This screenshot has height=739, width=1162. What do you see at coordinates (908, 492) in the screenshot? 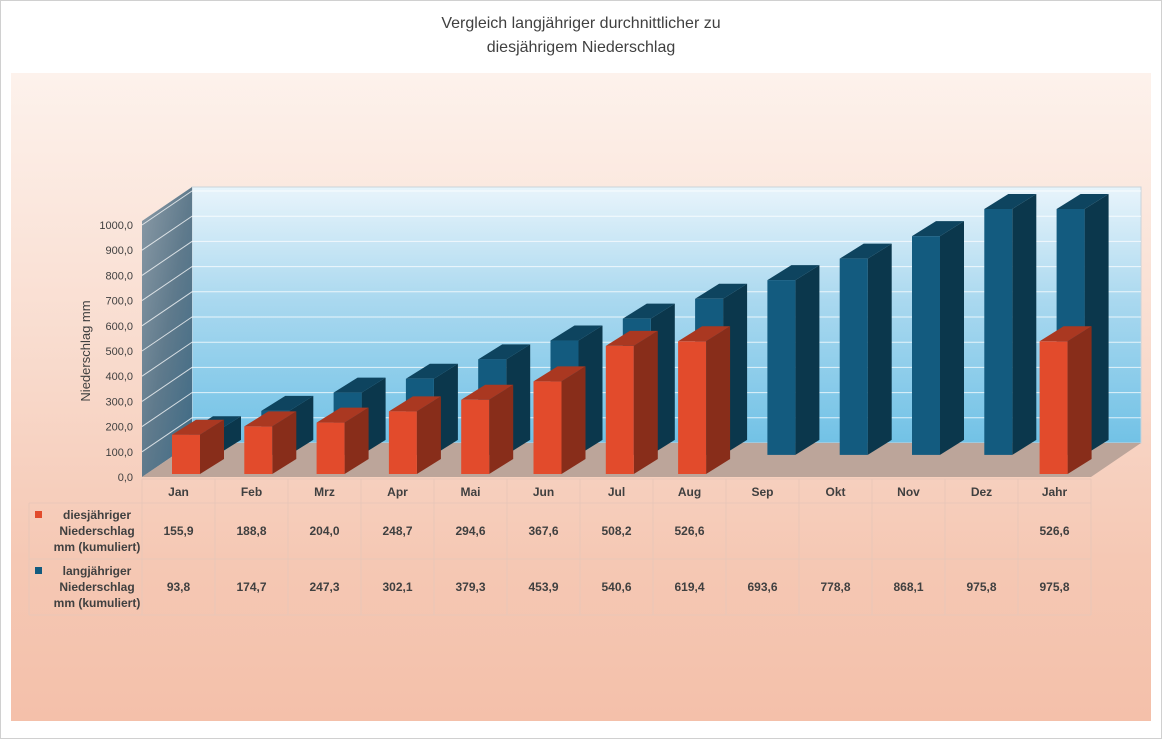
I see `category-label: Nov` at bounding box center [908, 492].